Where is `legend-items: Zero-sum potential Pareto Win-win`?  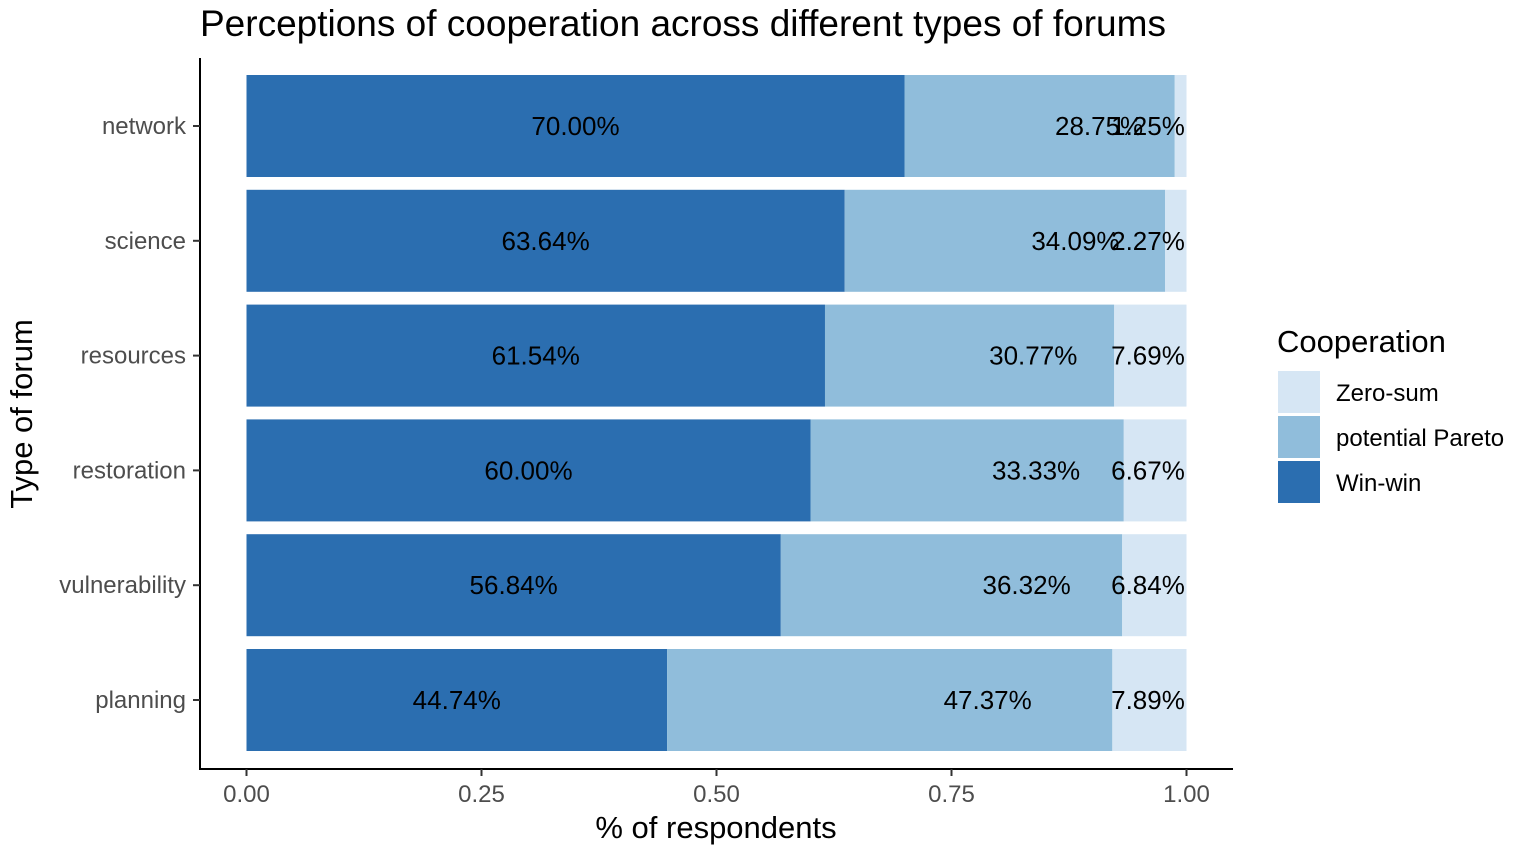
legend-items: Zero-sum potential Pareto Win-win is located at coordinates (1391, 437).